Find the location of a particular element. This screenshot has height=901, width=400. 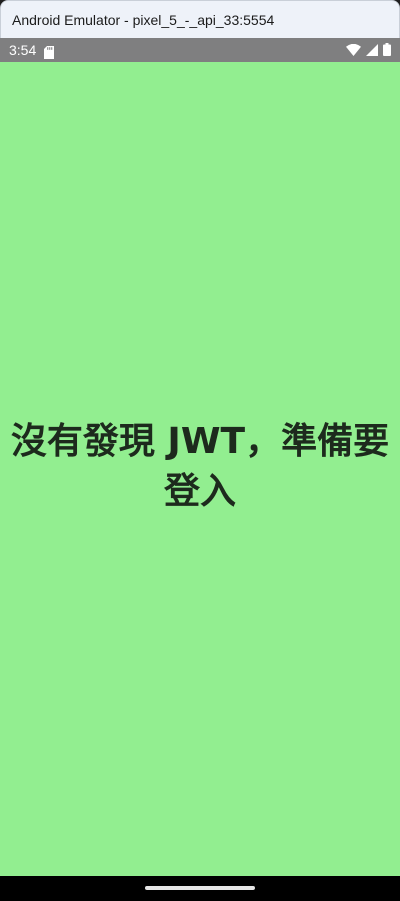

wifi-icon is located at coordinates (353, 50).